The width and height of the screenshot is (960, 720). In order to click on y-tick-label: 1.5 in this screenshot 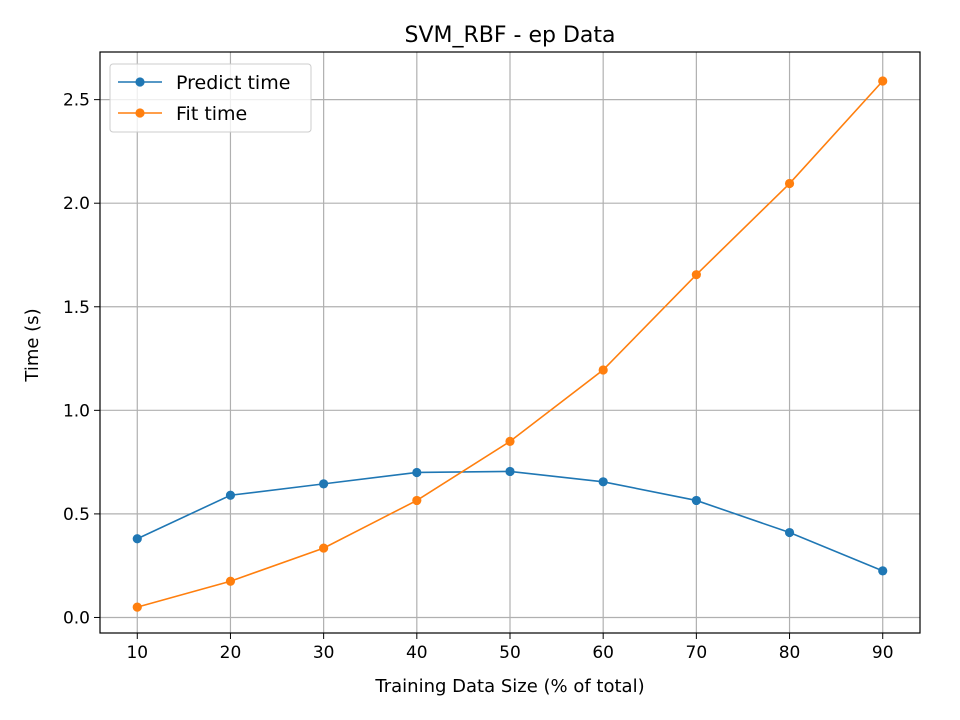, I will do `click(76, 308)`.